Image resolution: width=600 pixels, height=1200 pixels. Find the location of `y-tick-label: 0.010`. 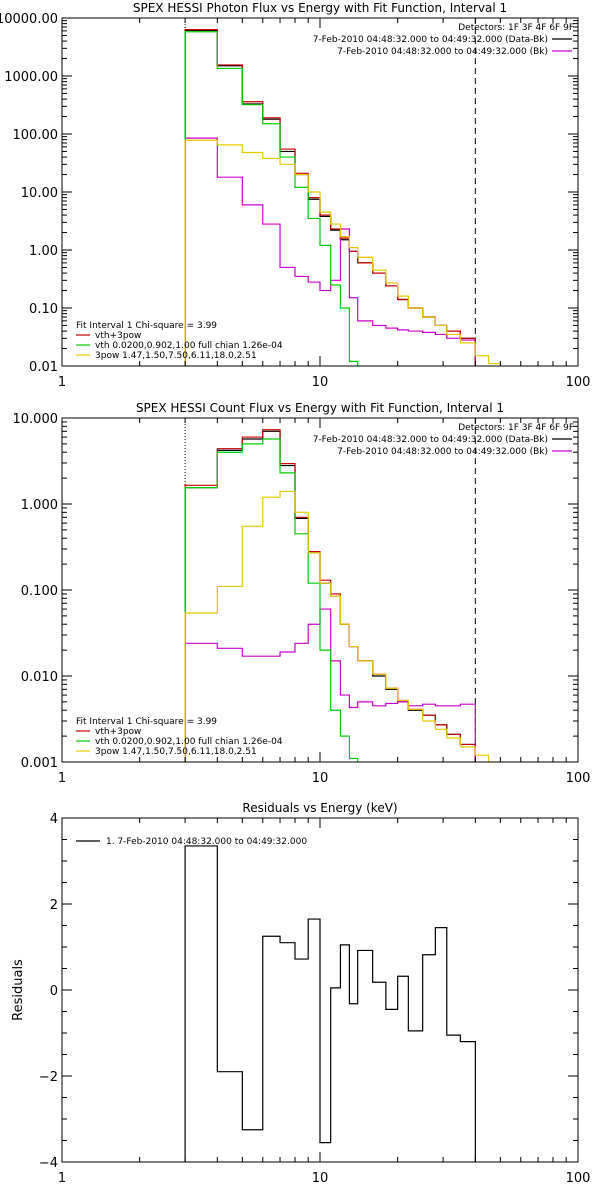

y-tick-label: 0.010 is located at coordinates (39, 677).